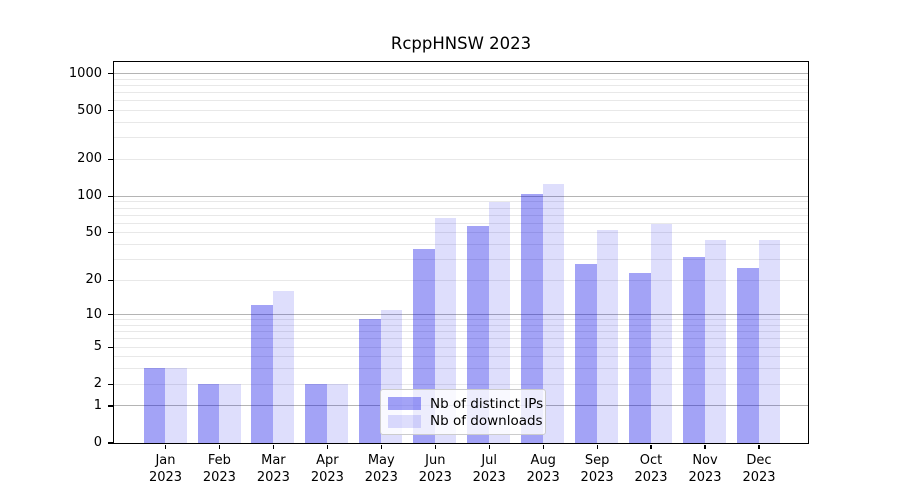 Image resolution: width=900 pixels, height=500 pixels. Describe the element at coordinates (705, 469) in the screenshot. I see `x-tick-label: Nov 2023` at that location.